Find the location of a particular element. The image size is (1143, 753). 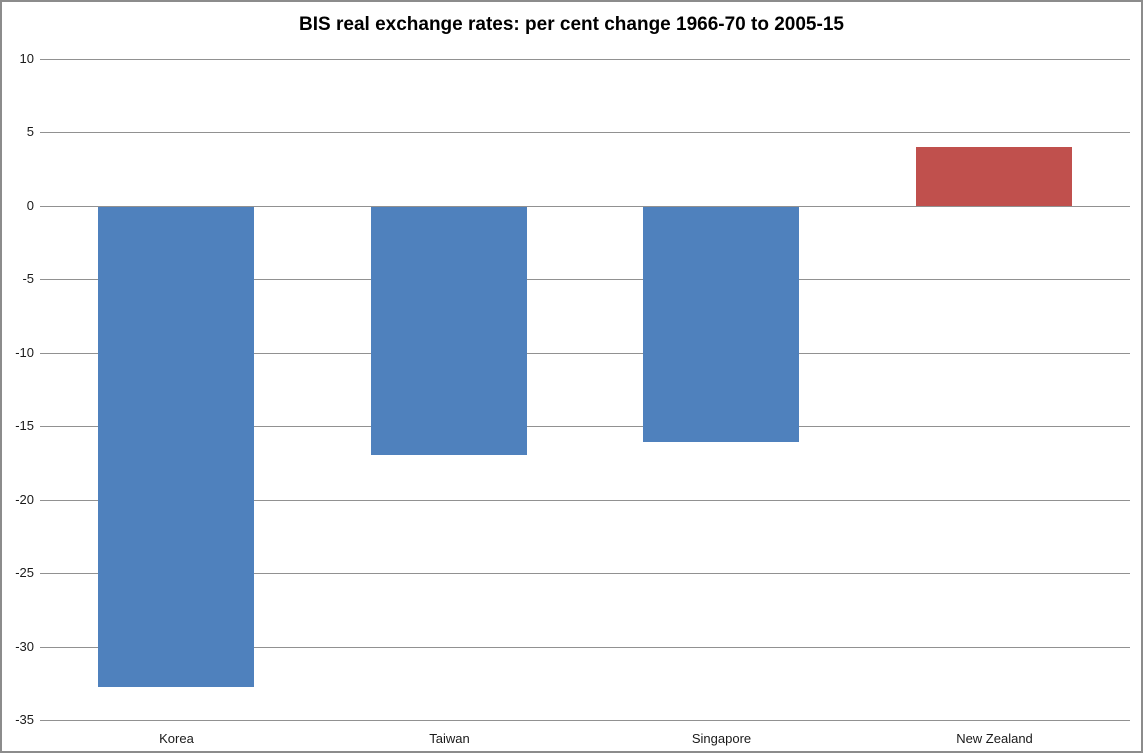

gridline--35 is located at coordinates (585, 720).